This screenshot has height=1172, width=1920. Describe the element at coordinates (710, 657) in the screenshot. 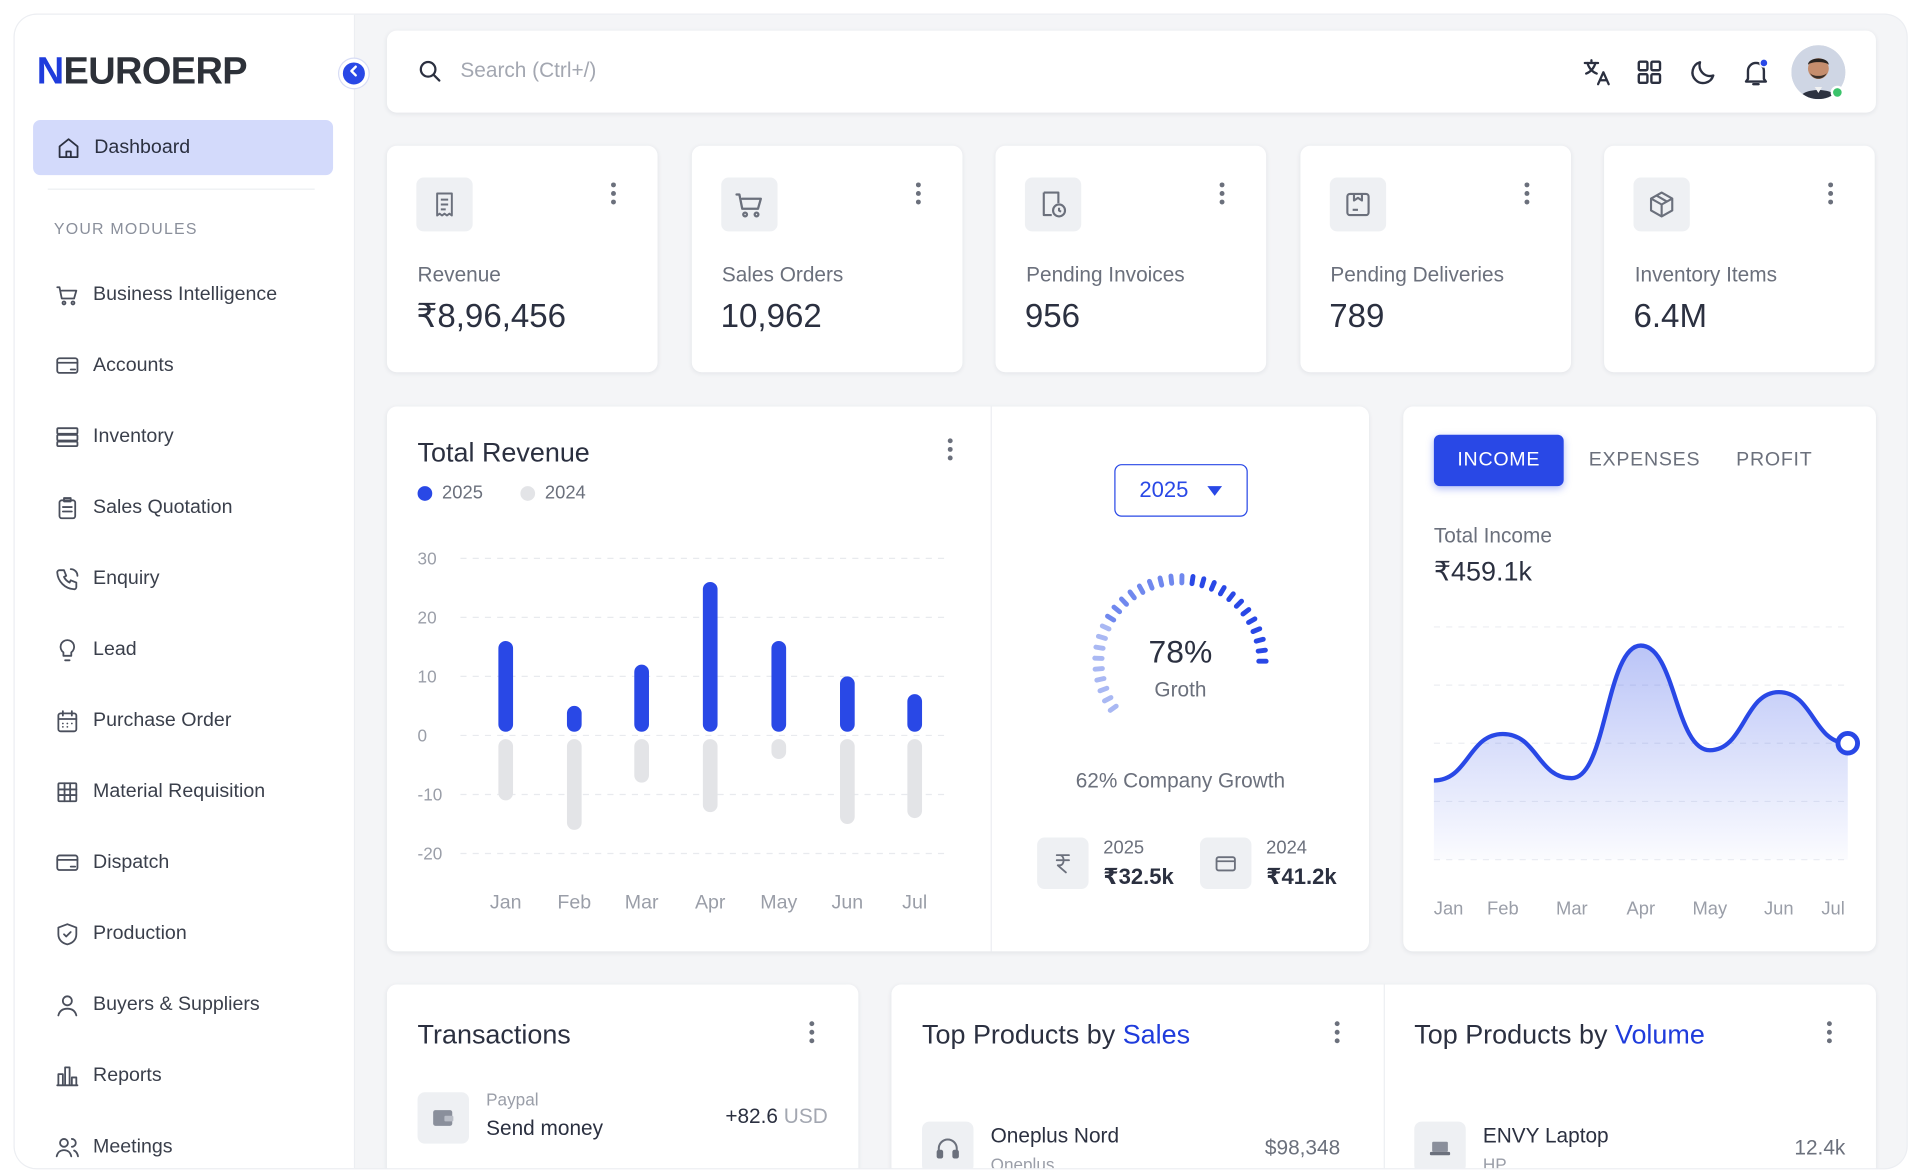

I see `bar-2025-apr` at that location.